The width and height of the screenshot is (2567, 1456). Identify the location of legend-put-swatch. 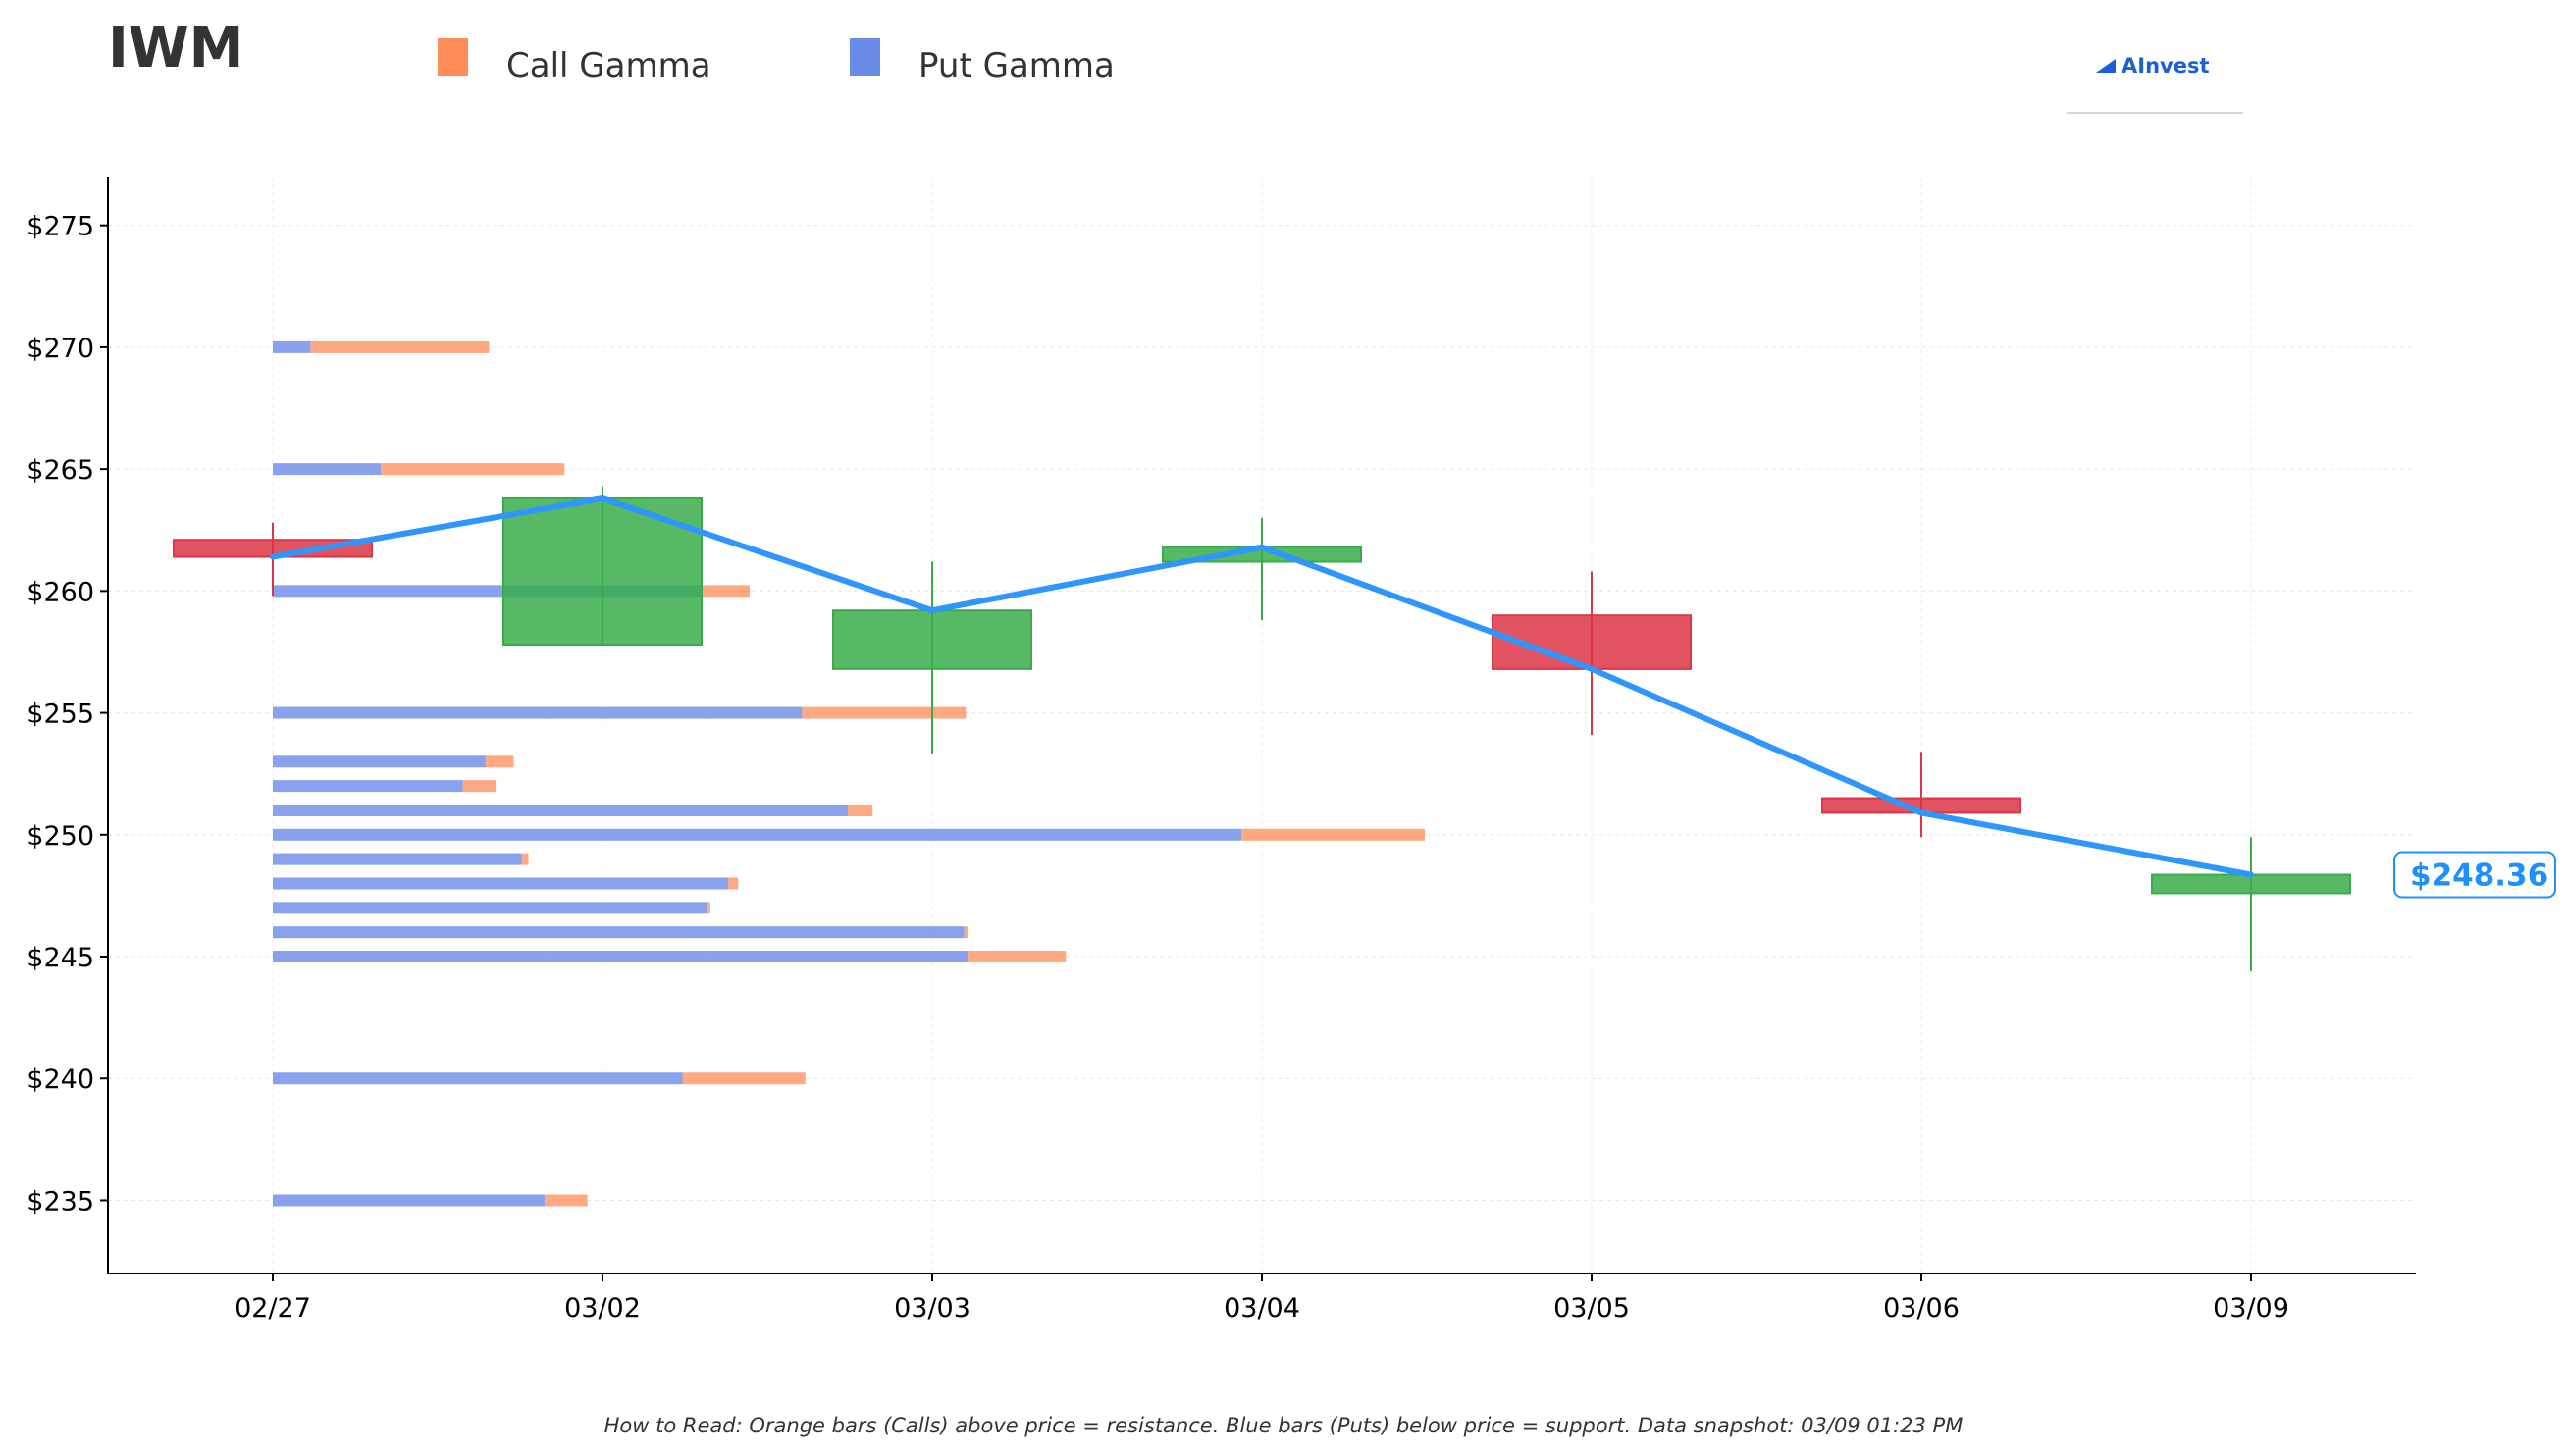
(865, 57).